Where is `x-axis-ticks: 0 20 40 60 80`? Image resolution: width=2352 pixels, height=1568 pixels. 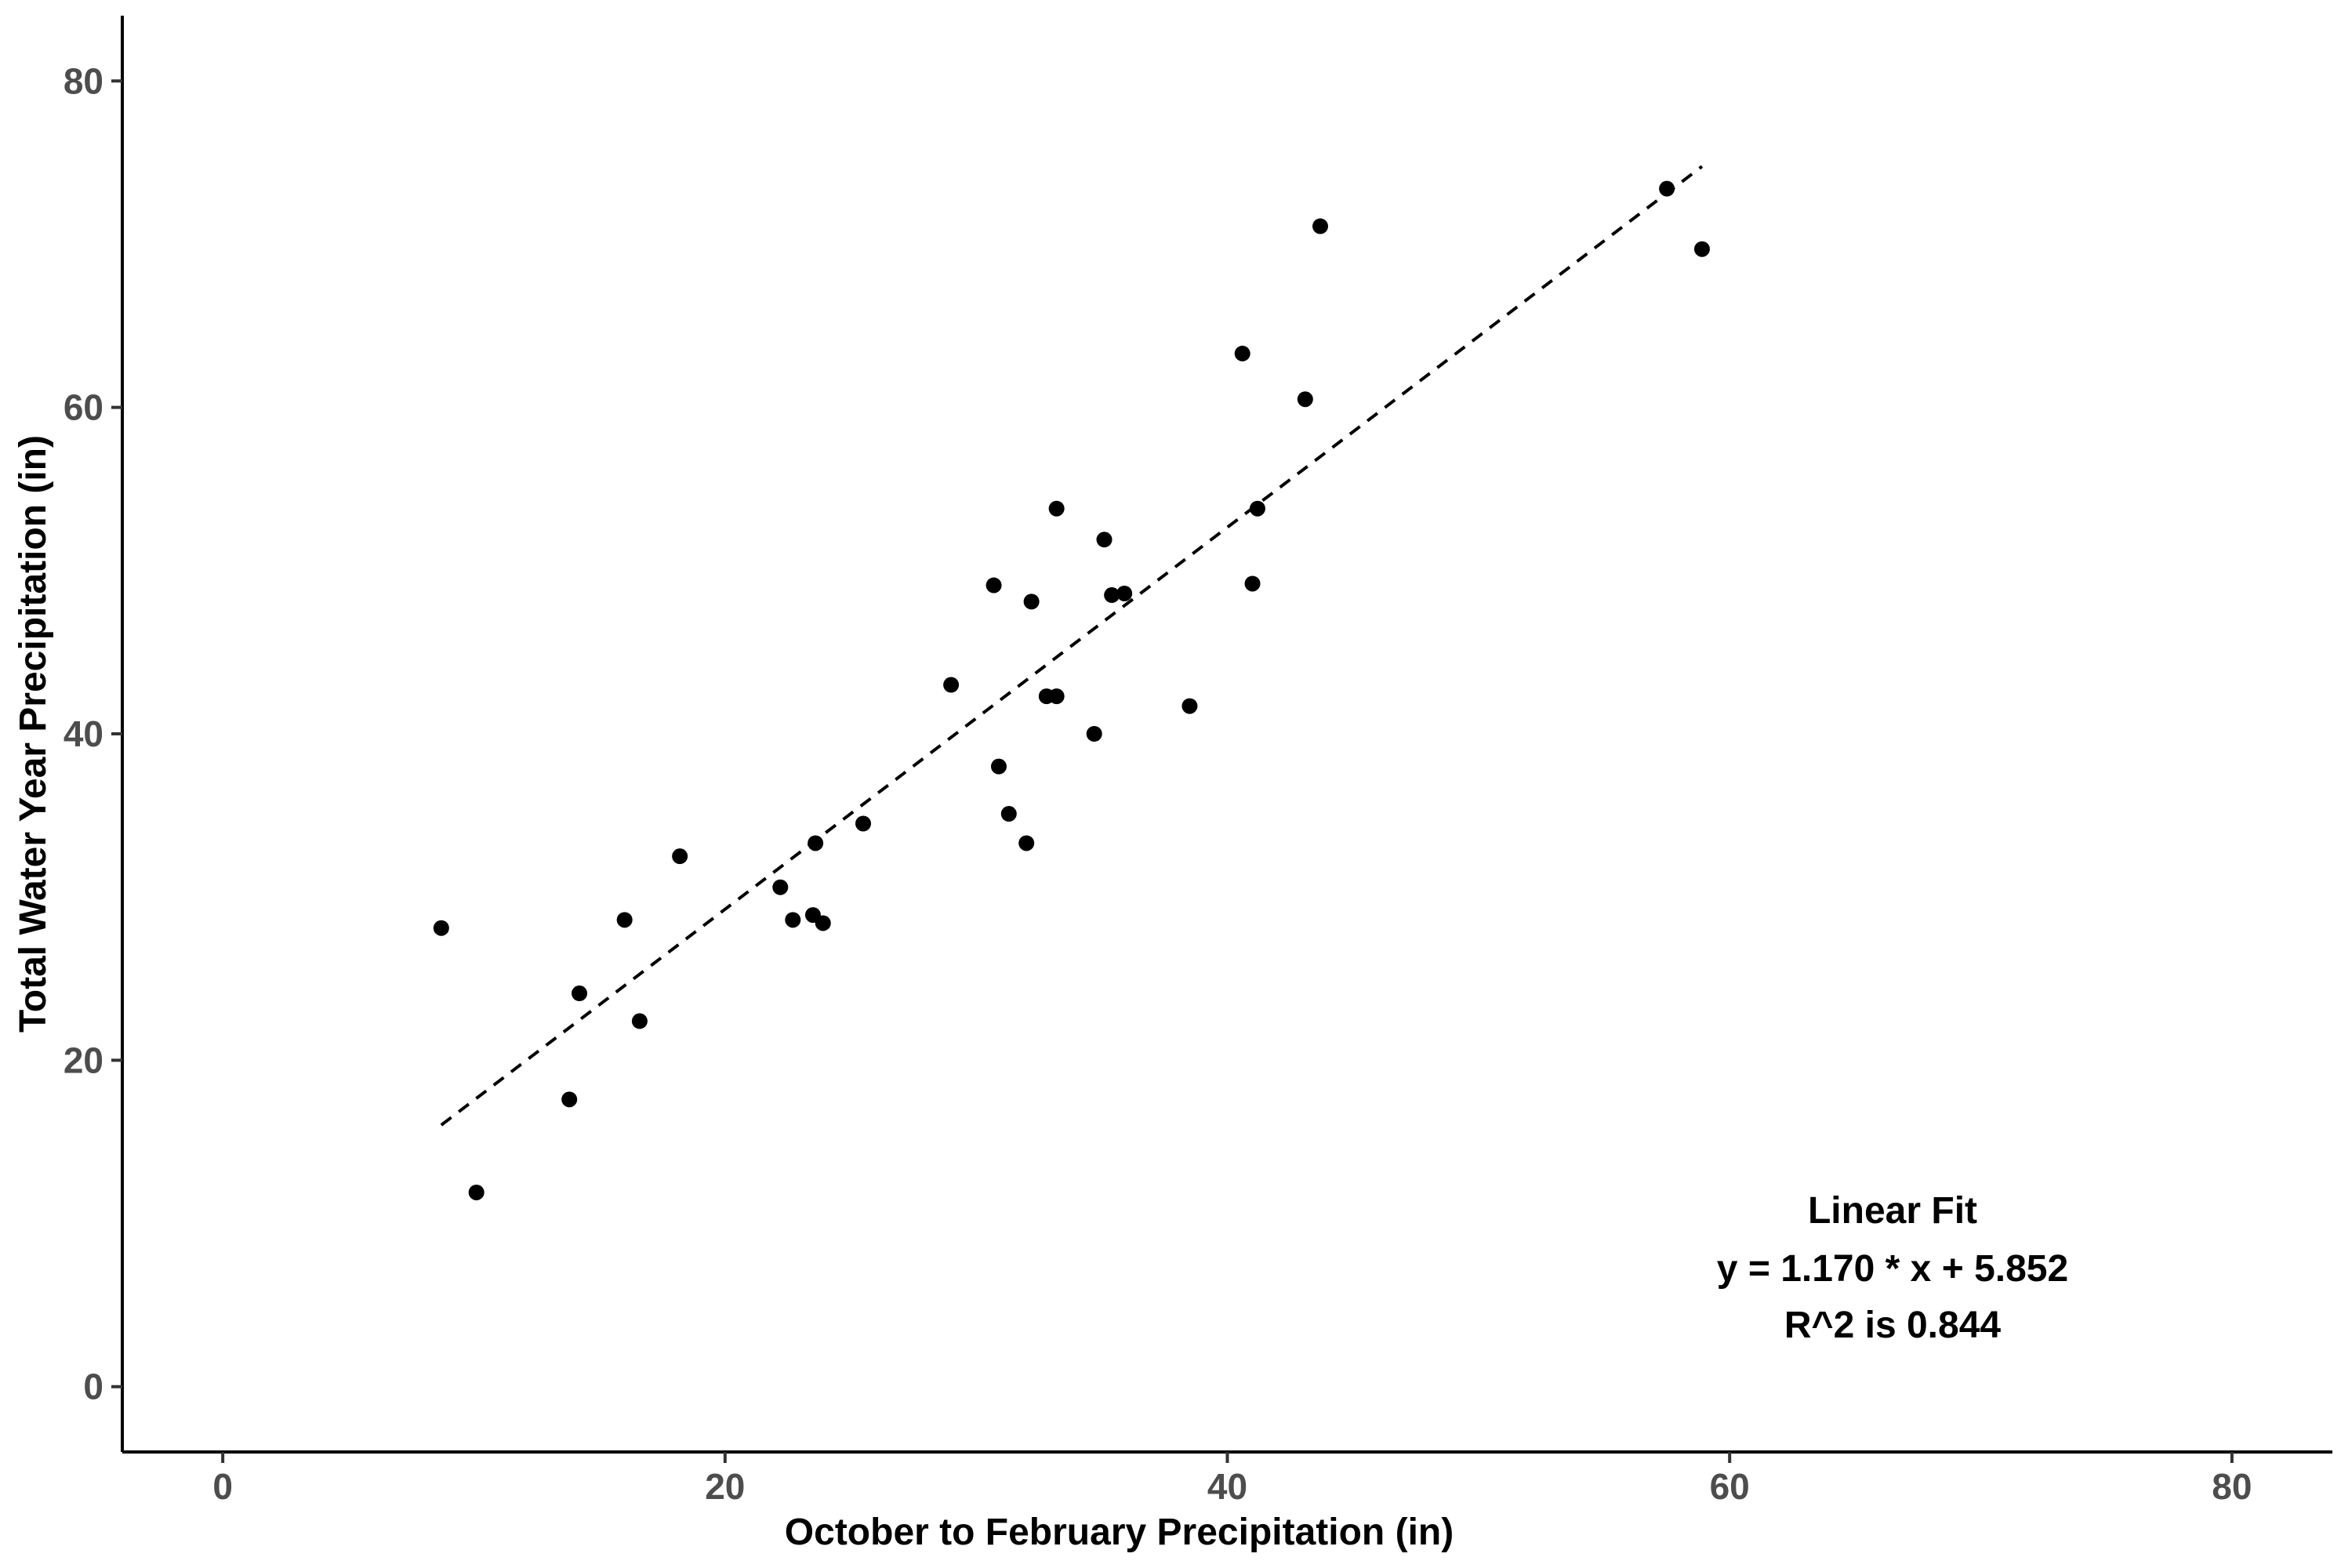
x-axis-ticks: 0 20 40 60 80 is located at coordinates (1232, 1479).